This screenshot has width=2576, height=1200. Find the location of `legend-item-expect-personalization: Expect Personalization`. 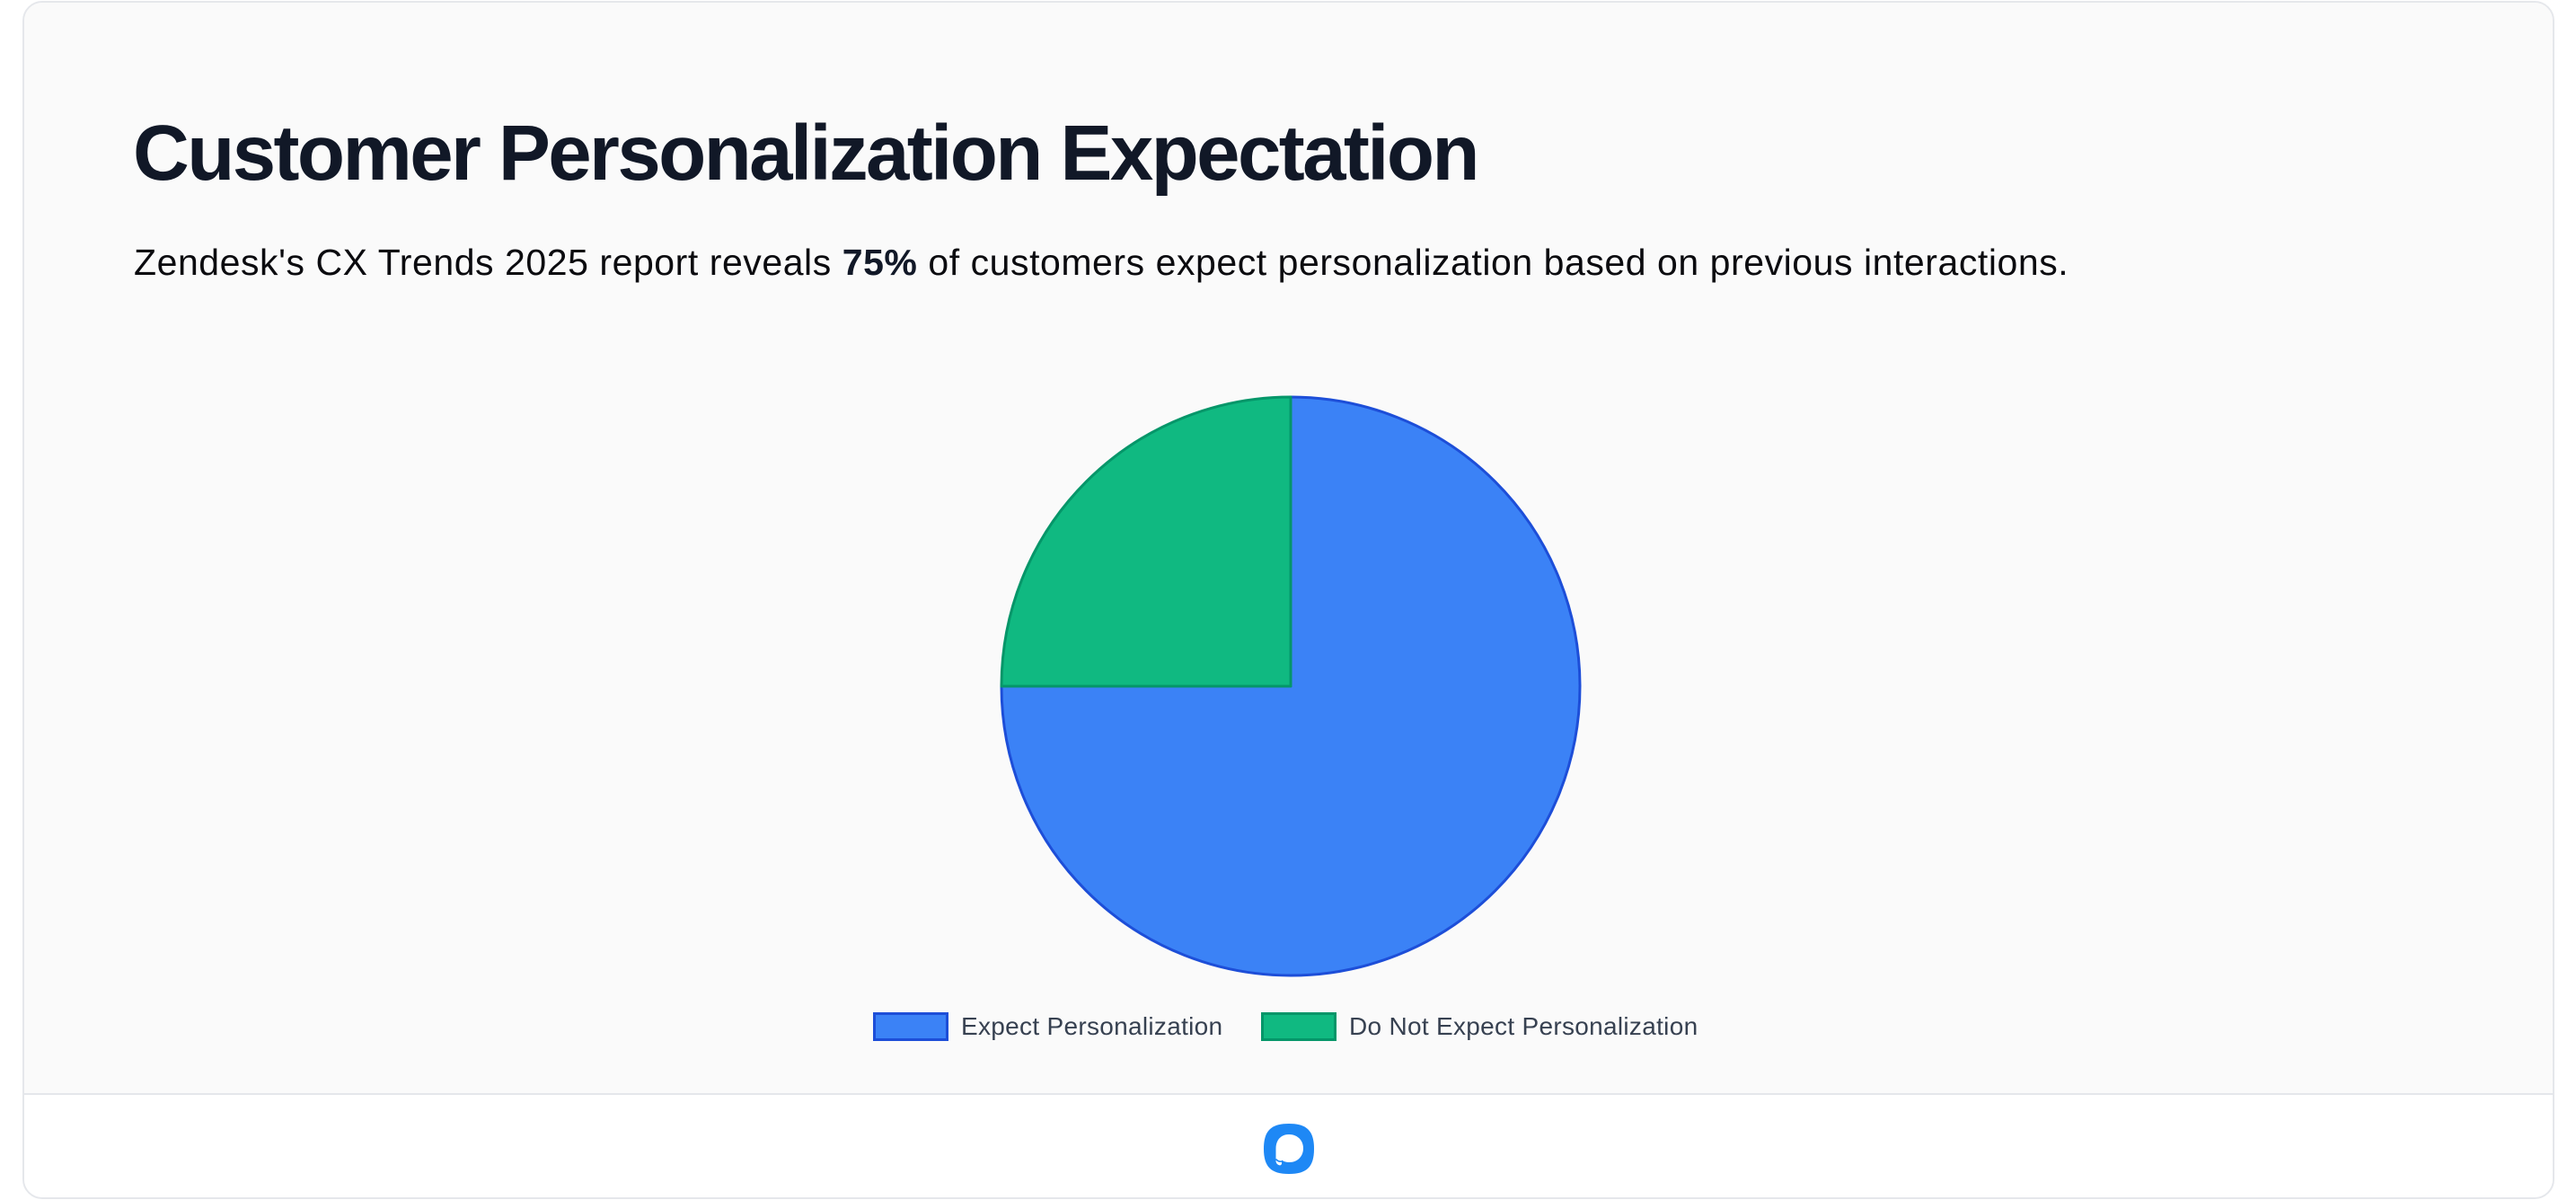

legend-item-expect-personalization: Expect Personalization is located at coordinates (1047, 1027).